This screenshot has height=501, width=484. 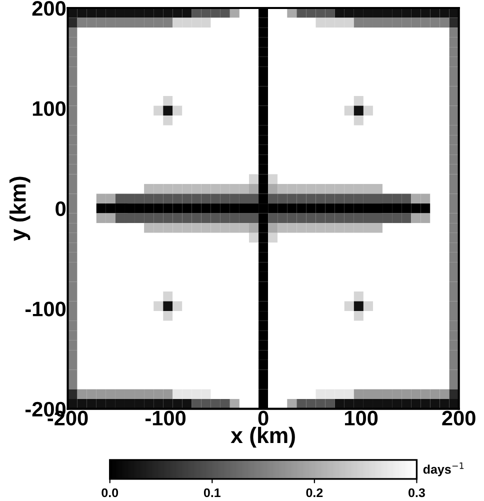 What do you see at coordinates (416, 493) in the screenshot?
I see `color-bar-label: 0.3` at bounding box center [416, 493].